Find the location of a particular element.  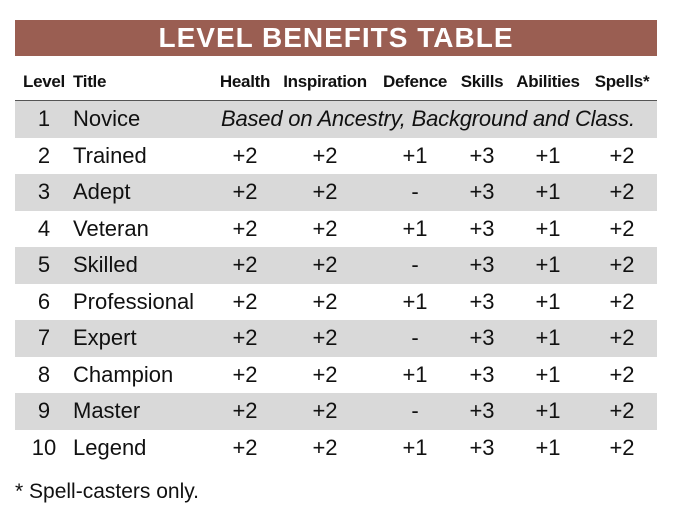

table-row: 8 Champion +2 +2 +1 +3 +1 +2 is located at coordinates (336, 375).